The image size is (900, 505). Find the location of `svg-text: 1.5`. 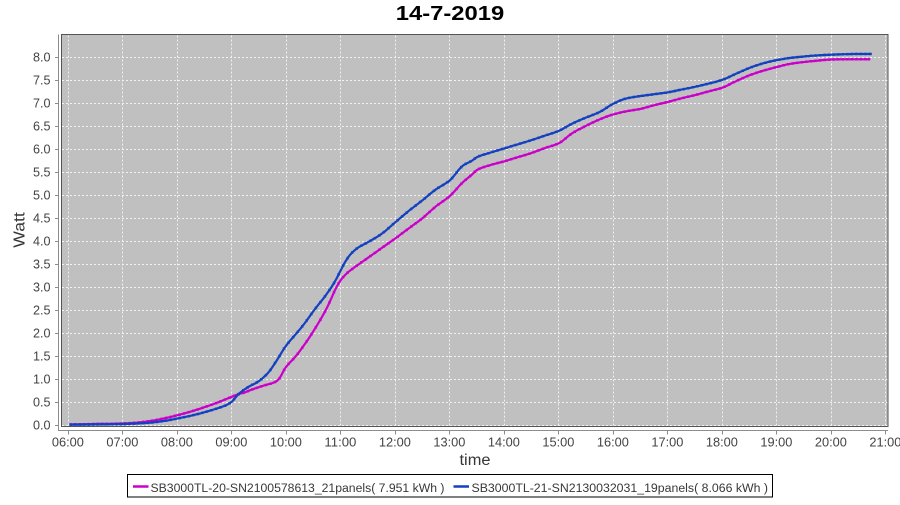

svg-text: 1.5 is located at coordinates (42, 356).